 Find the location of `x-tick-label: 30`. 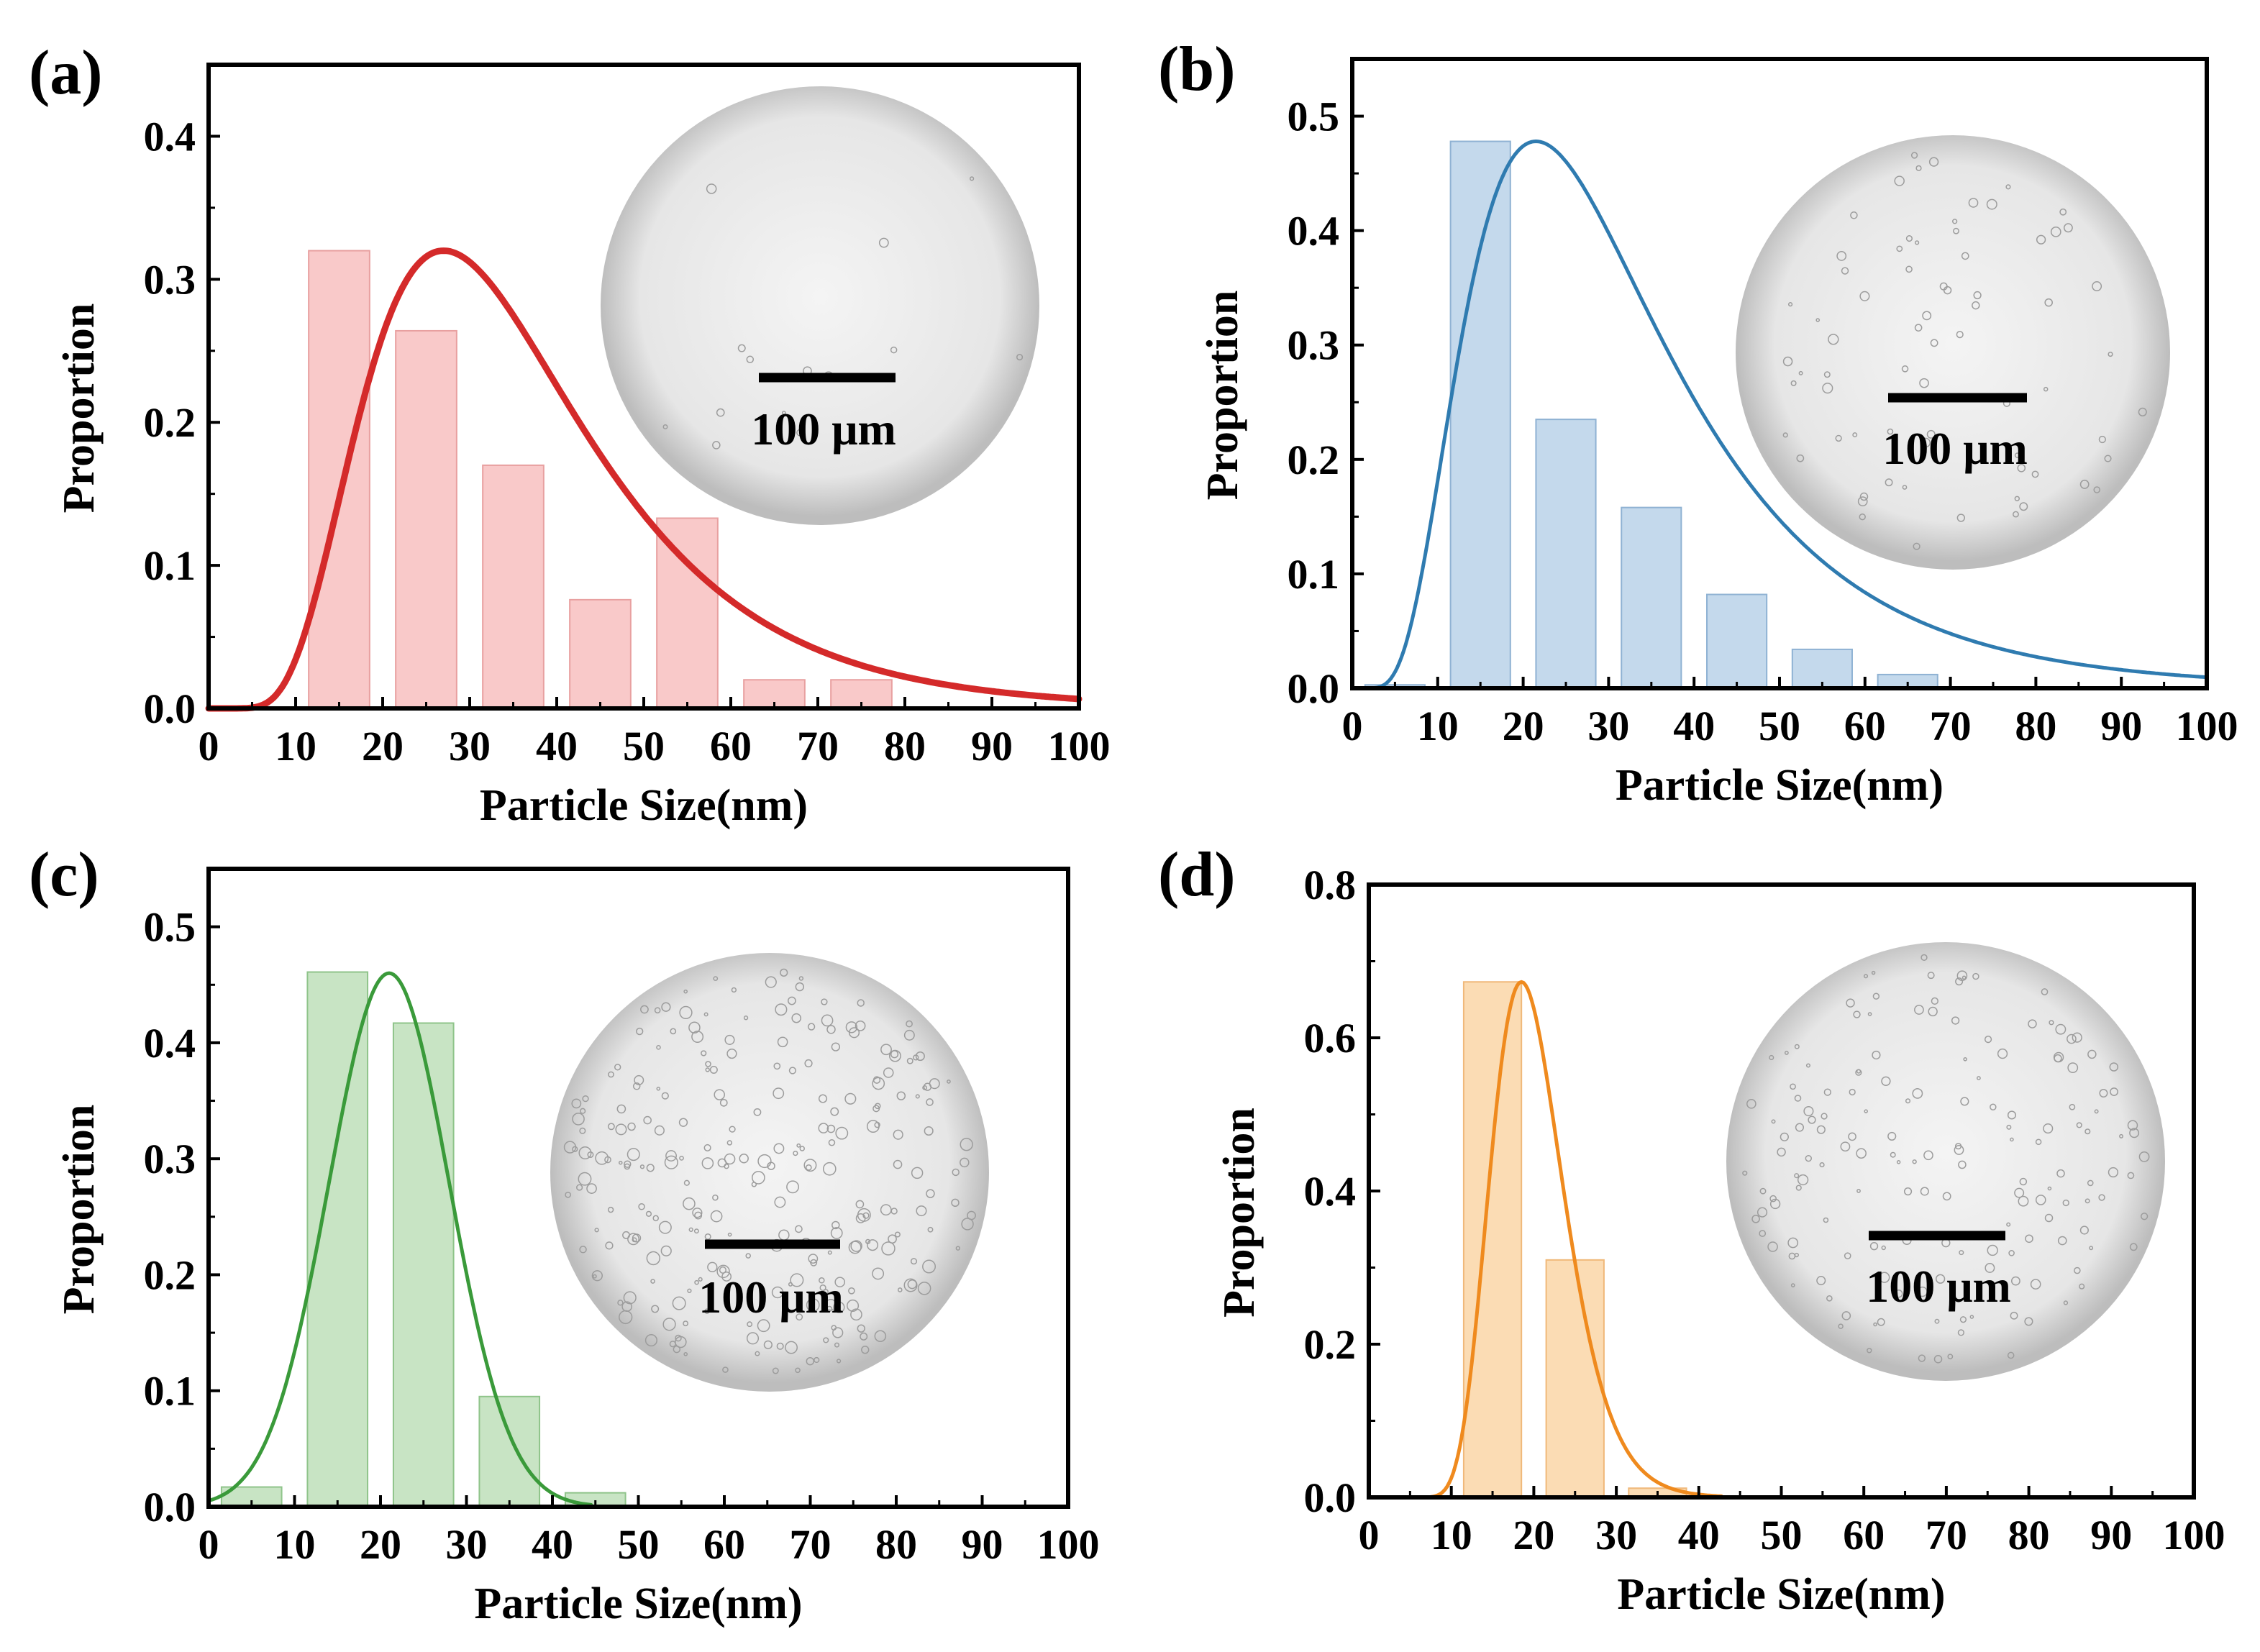

x-tick-label: 30 is located at coordinates (1608, 726).